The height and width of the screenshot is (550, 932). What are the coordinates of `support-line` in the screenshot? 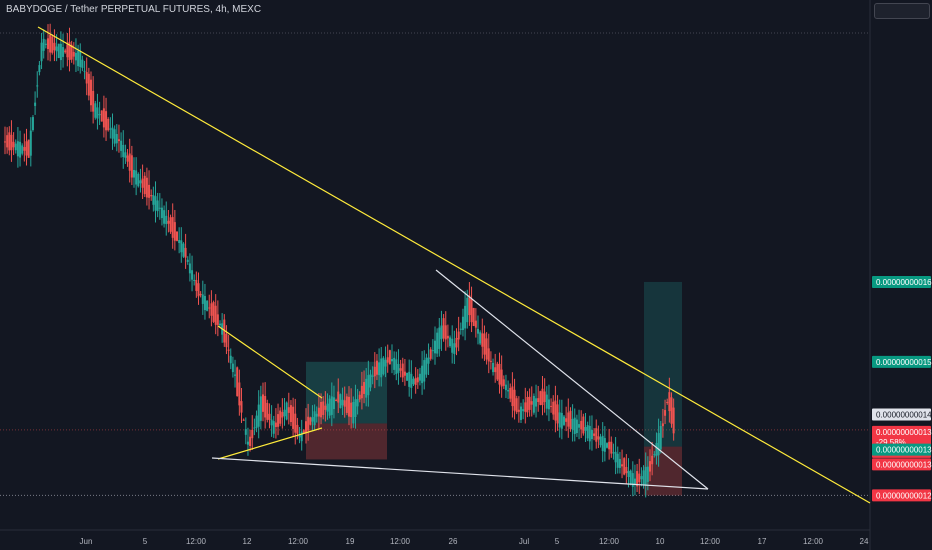 It's located at (460, 473).